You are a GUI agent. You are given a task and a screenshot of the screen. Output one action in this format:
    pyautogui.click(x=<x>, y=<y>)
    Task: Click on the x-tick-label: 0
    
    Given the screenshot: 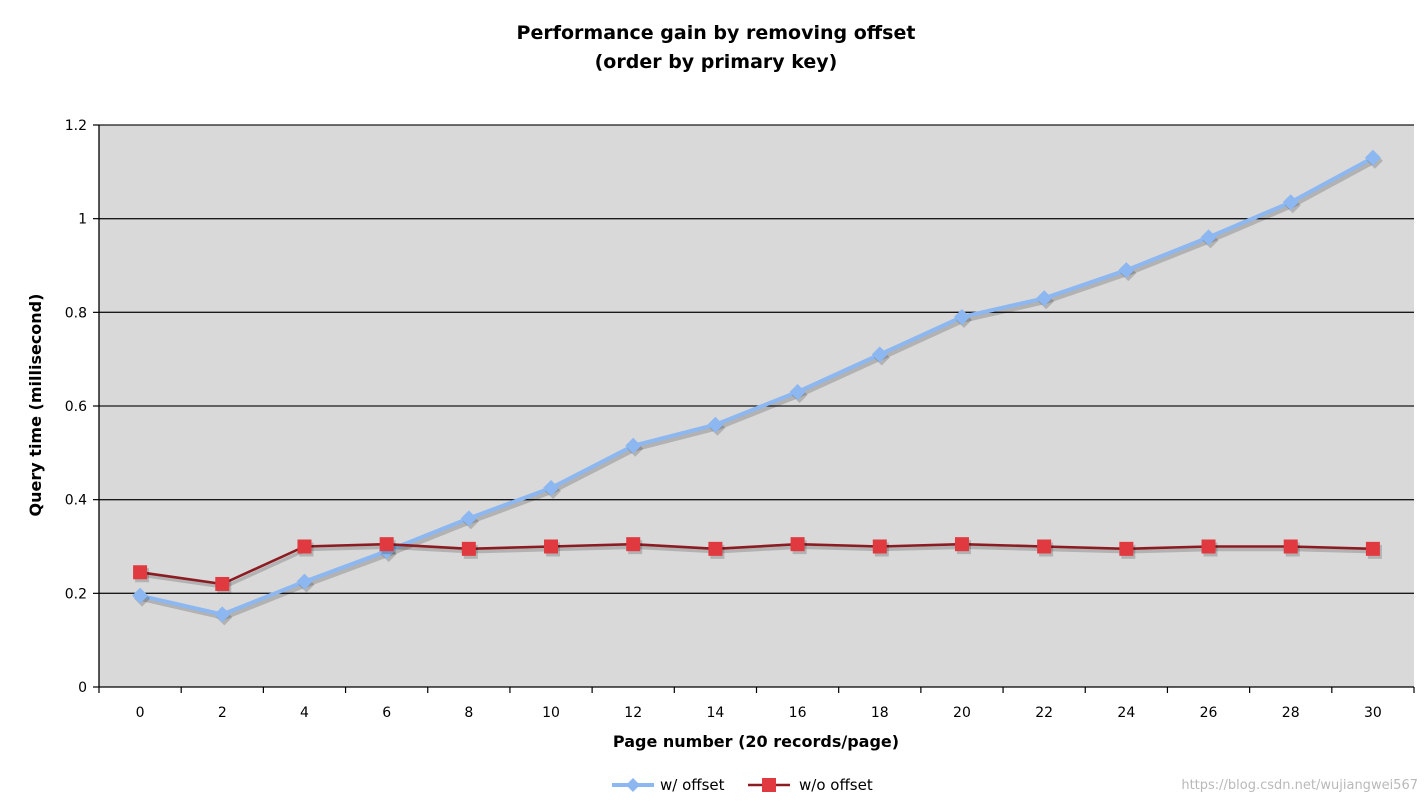 What is the action you would take?
    pyautogui.click(x=140, y=713)
    